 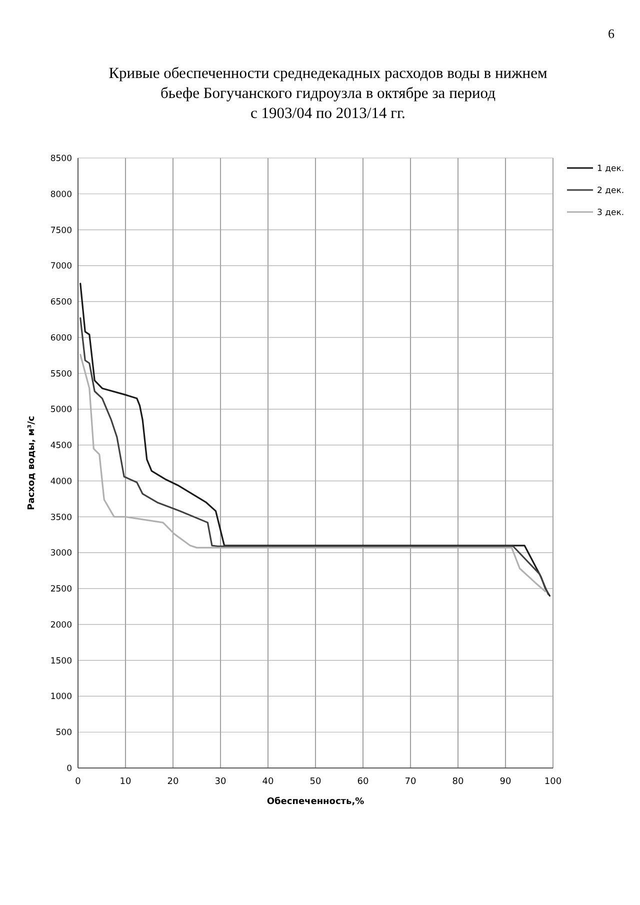 I want to click on chart-title: Кривые обеспеченности среднедекадных расходов воды в нижнем бьефе Богучанского гидроузла в октябре за период с 1903/04 по 2013/14 гг., so click(x=328, y=93).